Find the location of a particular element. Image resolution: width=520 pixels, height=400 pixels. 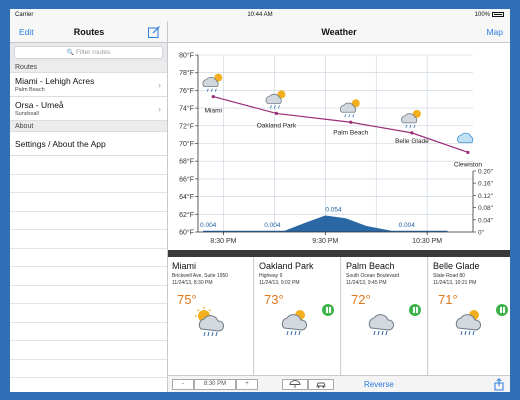

car-icon is located at coordinates (321, 385).